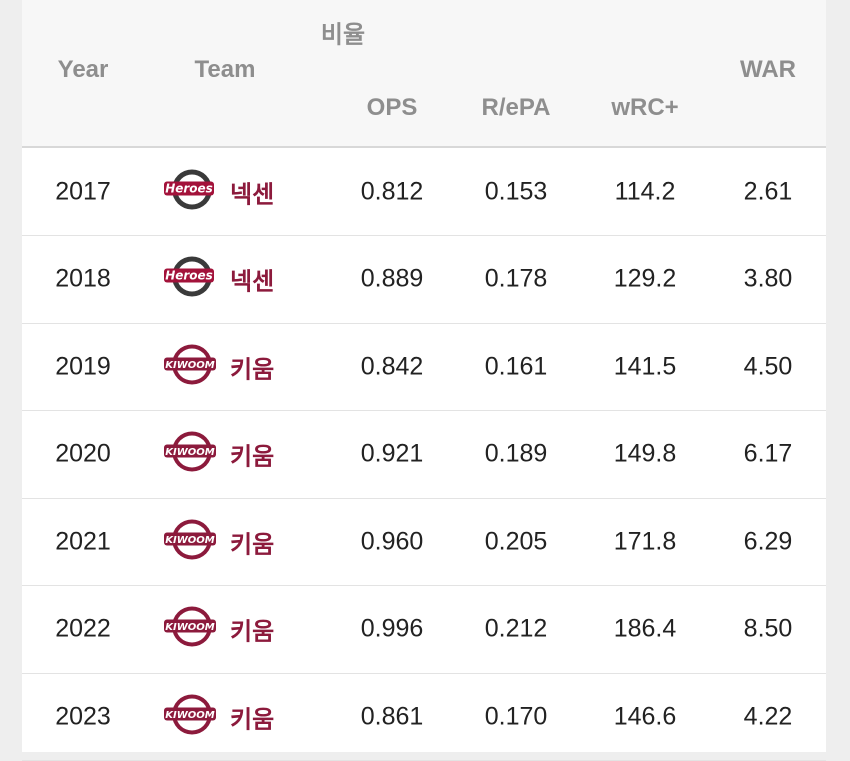 The height and width of the screenshot is (761, 850). Describe the element at coordinates (645, 366) in the screenshot. I see `cell: 141.5` at that location.